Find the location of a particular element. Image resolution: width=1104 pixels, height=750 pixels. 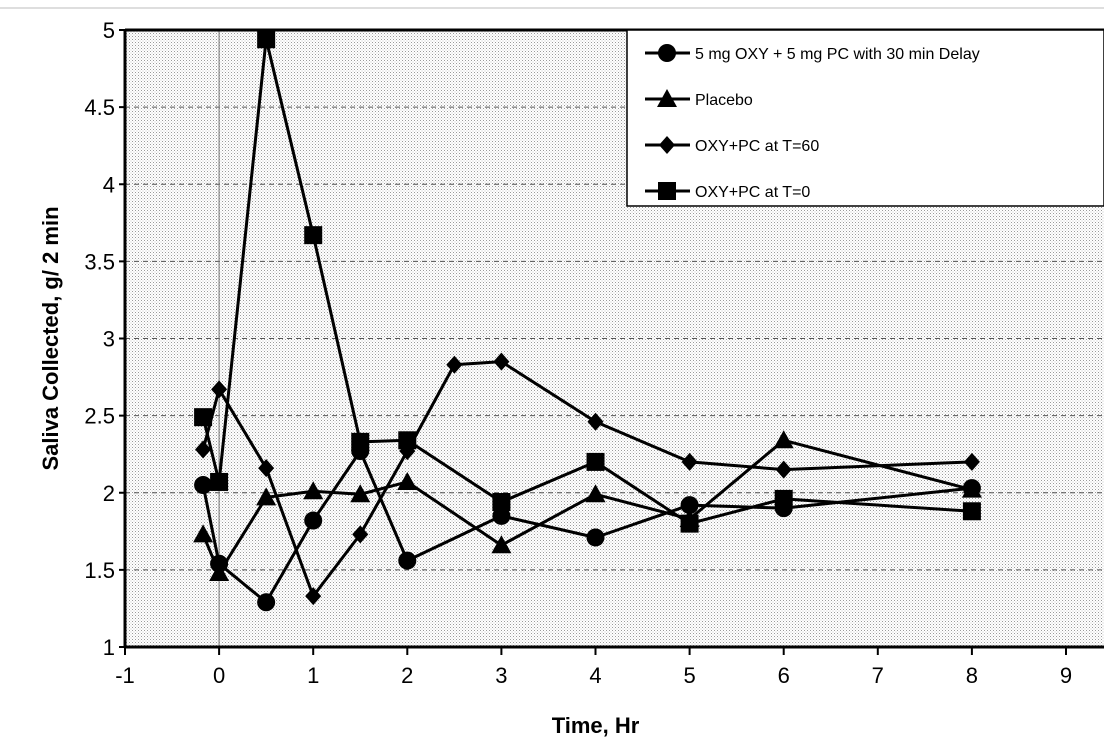

legend-label: Placebo is located at coordinates (724, 100).